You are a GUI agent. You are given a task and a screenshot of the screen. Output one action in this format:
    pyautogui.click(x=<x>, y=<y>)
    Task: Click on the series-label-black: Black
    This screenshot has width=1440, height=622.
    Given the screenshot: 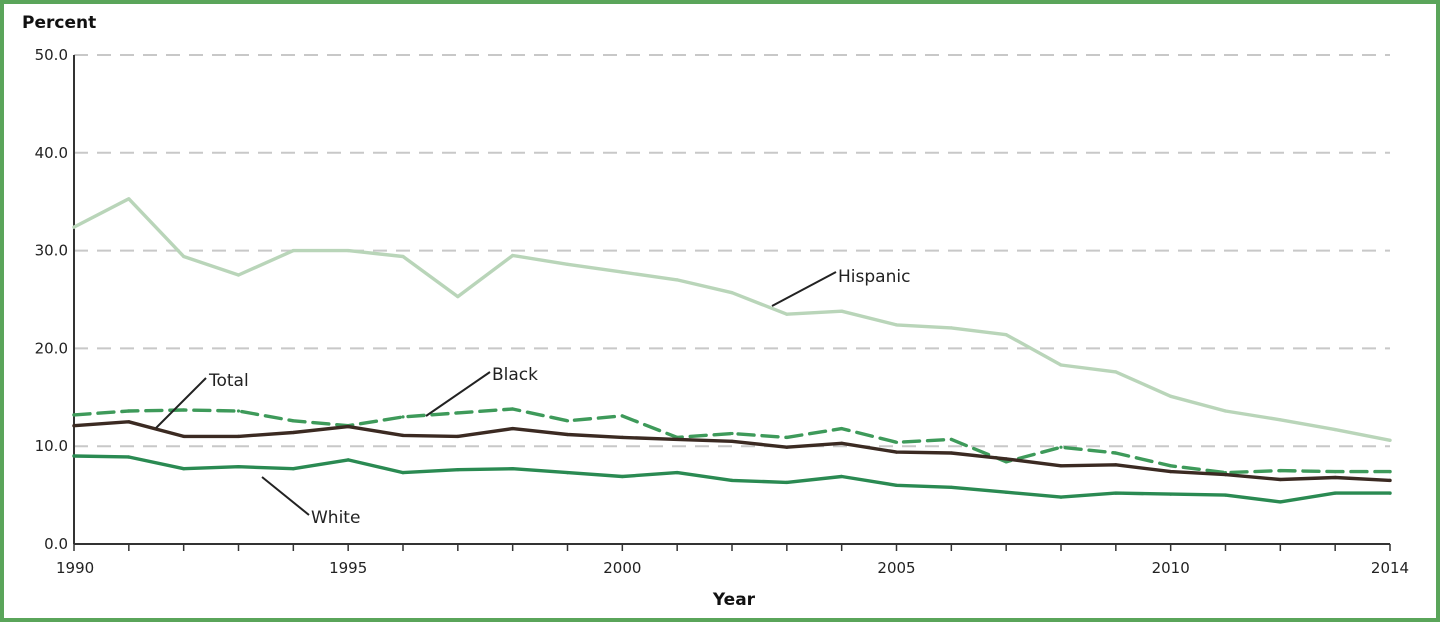 What is the action you would take?
    pyautogui.click(x=515, y=375)
    